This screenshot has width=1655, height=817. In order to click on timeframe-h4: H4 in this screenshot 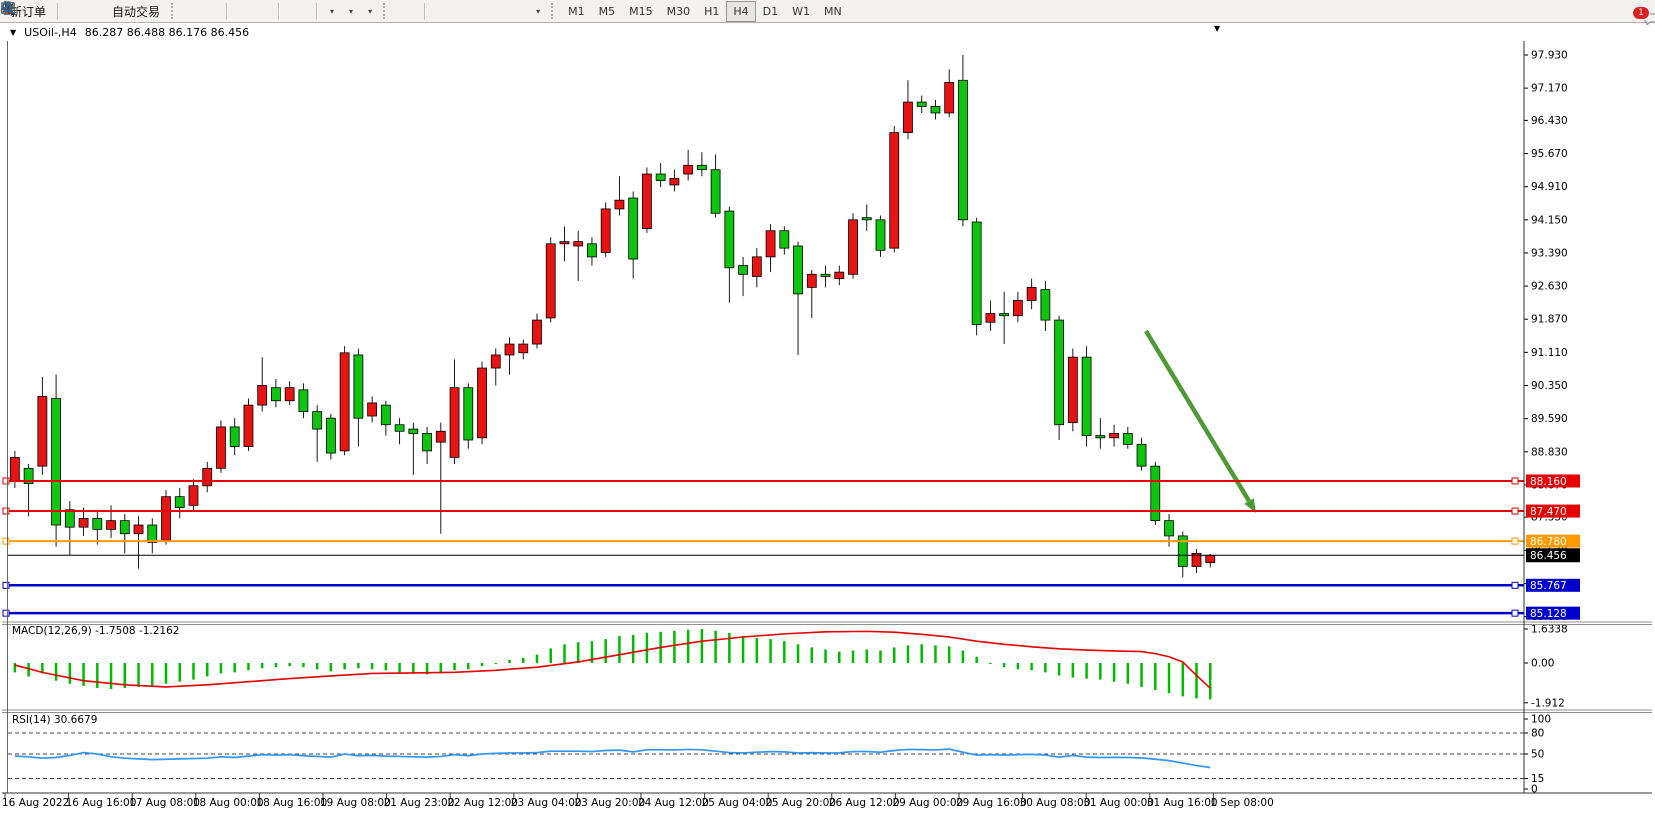, I will do `click(741, 11)`.